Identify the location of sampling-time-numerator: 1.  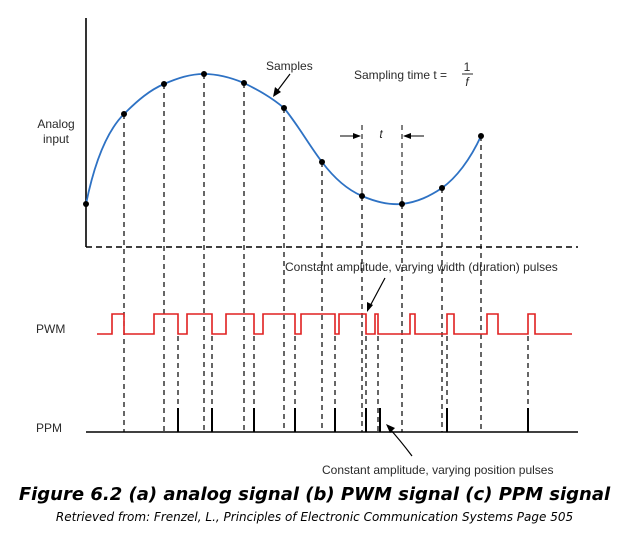
(467, 67).